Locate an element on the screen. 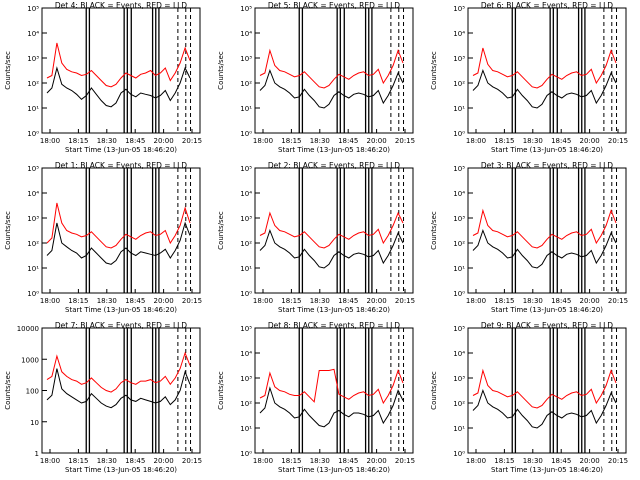 The image size is (640, 480). chart-title: Det 9: BLACK = Events, RED = LLD is located at coordinates (547, 325).